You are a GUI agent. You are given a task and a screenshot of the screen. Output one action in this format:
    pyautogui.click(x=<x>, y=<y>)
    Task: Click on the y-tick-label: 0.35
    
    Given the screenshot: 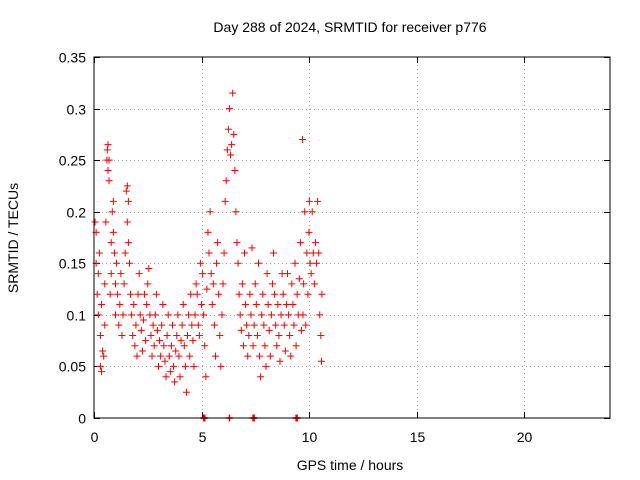 What is the action you would take?
    pyautogui.click(x=72, y=58)
    